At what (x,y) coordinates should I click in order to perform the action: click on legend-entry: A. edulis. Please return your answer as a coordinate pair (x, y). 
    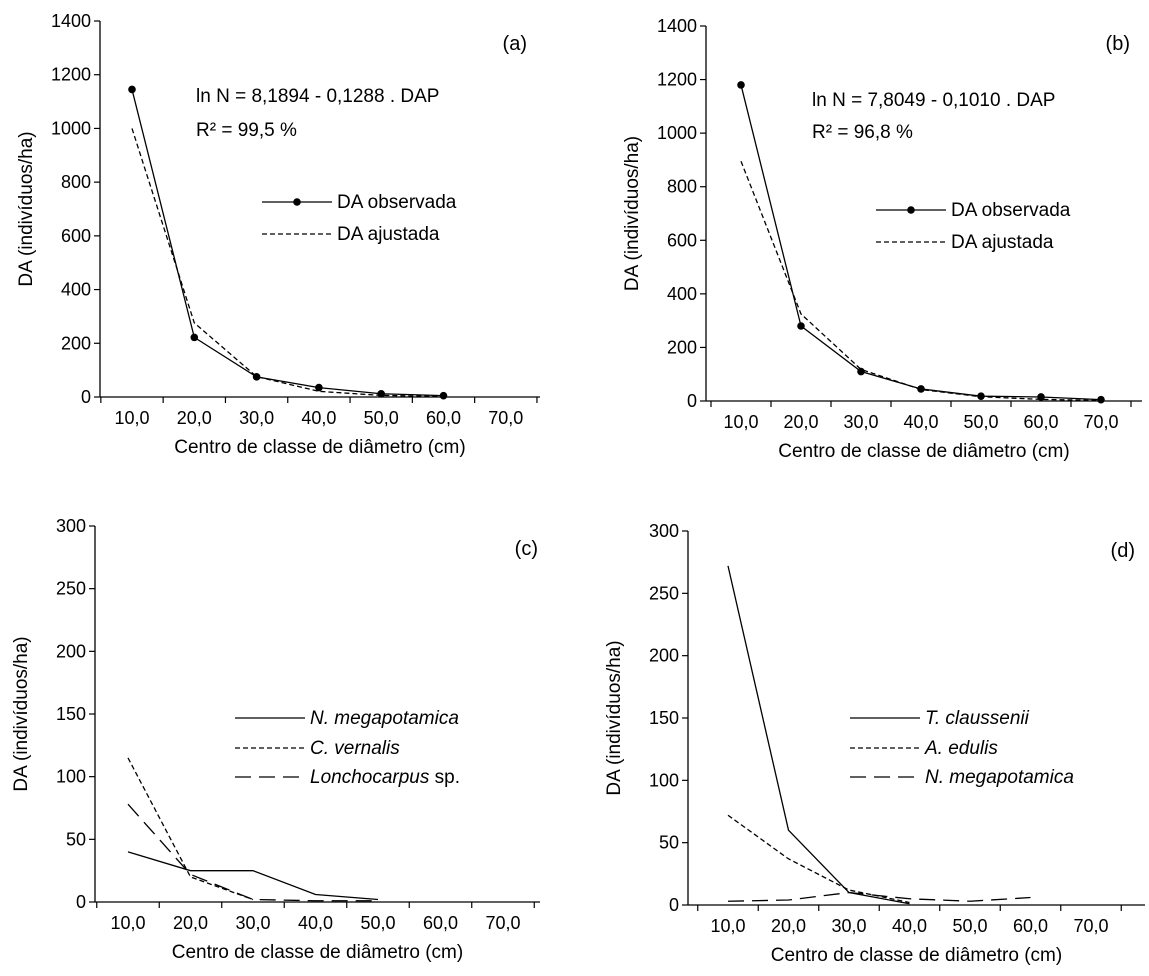
    Looking at the image, I should click on (961, 748).